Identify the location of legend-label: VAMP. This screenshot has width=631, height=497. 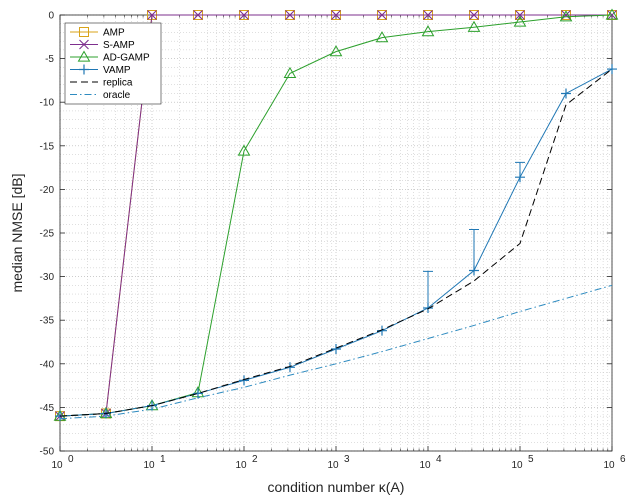
(117, 70).